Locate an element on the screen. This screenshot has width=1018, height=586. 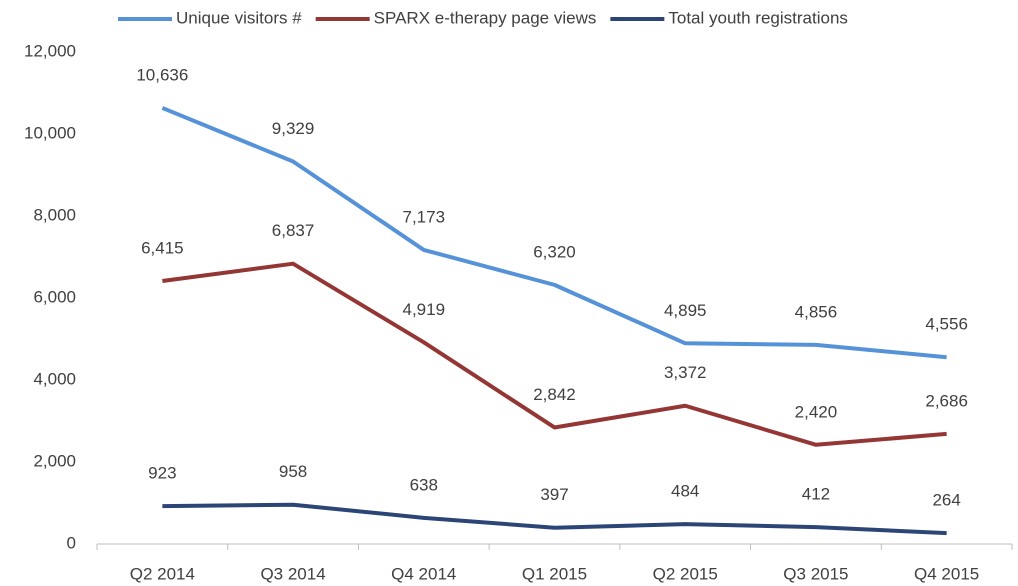
data-label: 4,895 is located at coordinates (685, 310).